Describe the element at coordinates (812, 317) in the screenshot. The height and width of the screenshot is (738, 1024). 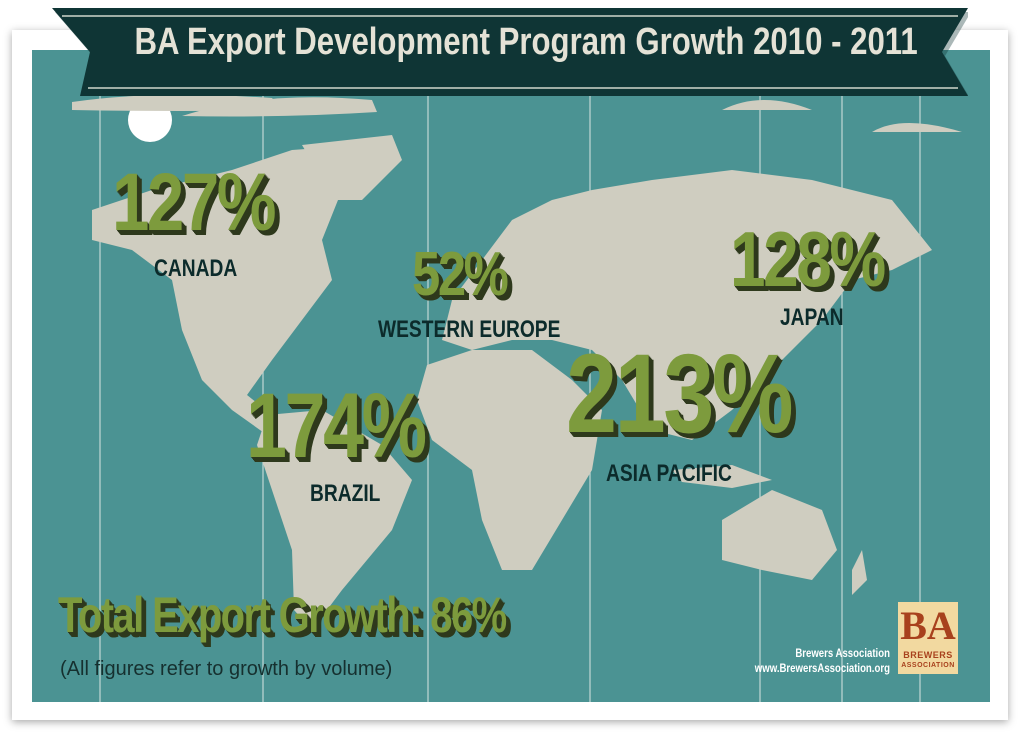
I see `japan-label: JAPAN` at that location.